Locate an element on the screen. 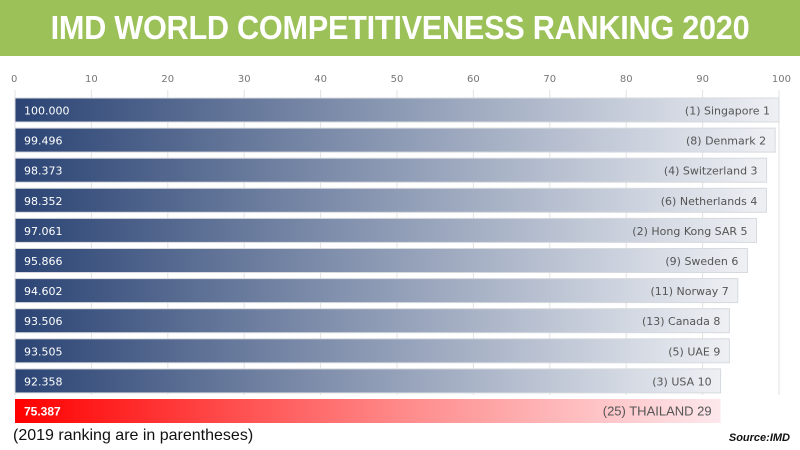  bar-row-highlight: 75.387 (25) THAILAND 29 is located at coordinates (368, 411).